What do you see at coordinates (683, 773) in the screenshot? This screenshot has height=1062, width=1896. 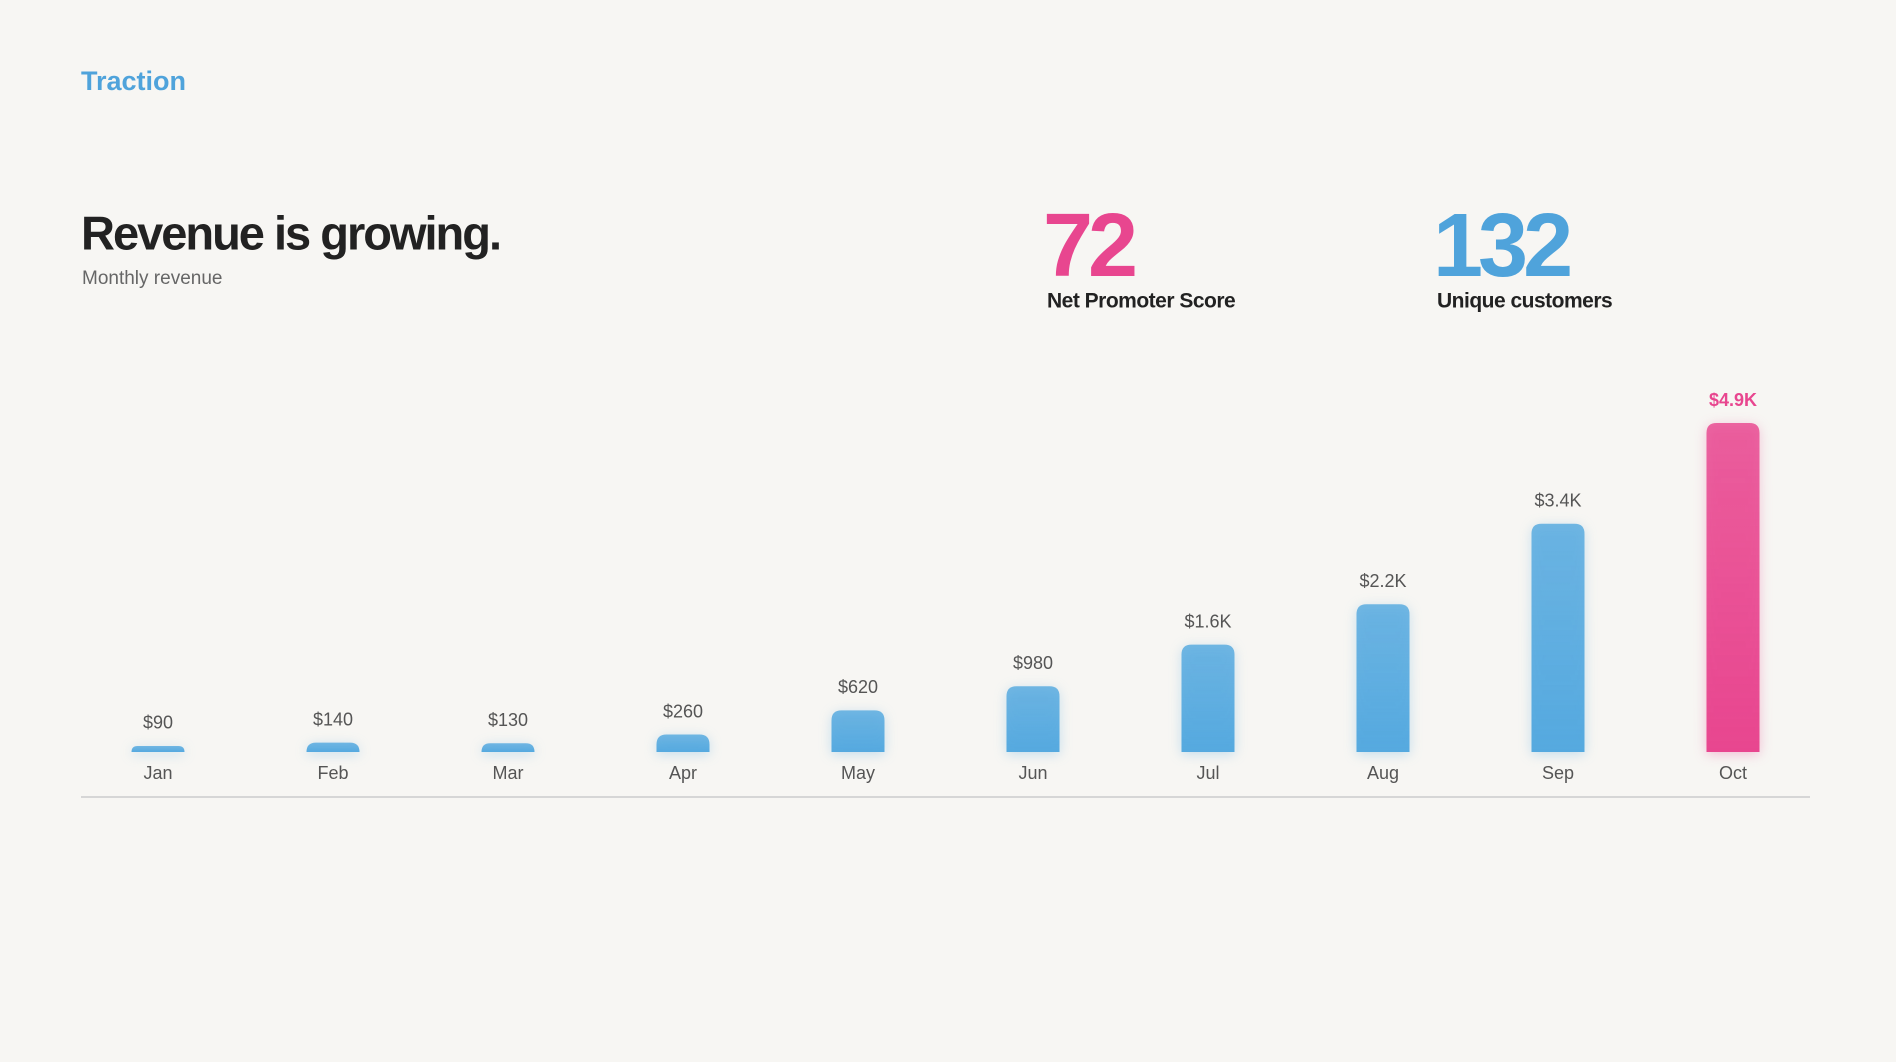 I see `x-tick-label: Apr` at bounding box center [683, 773].